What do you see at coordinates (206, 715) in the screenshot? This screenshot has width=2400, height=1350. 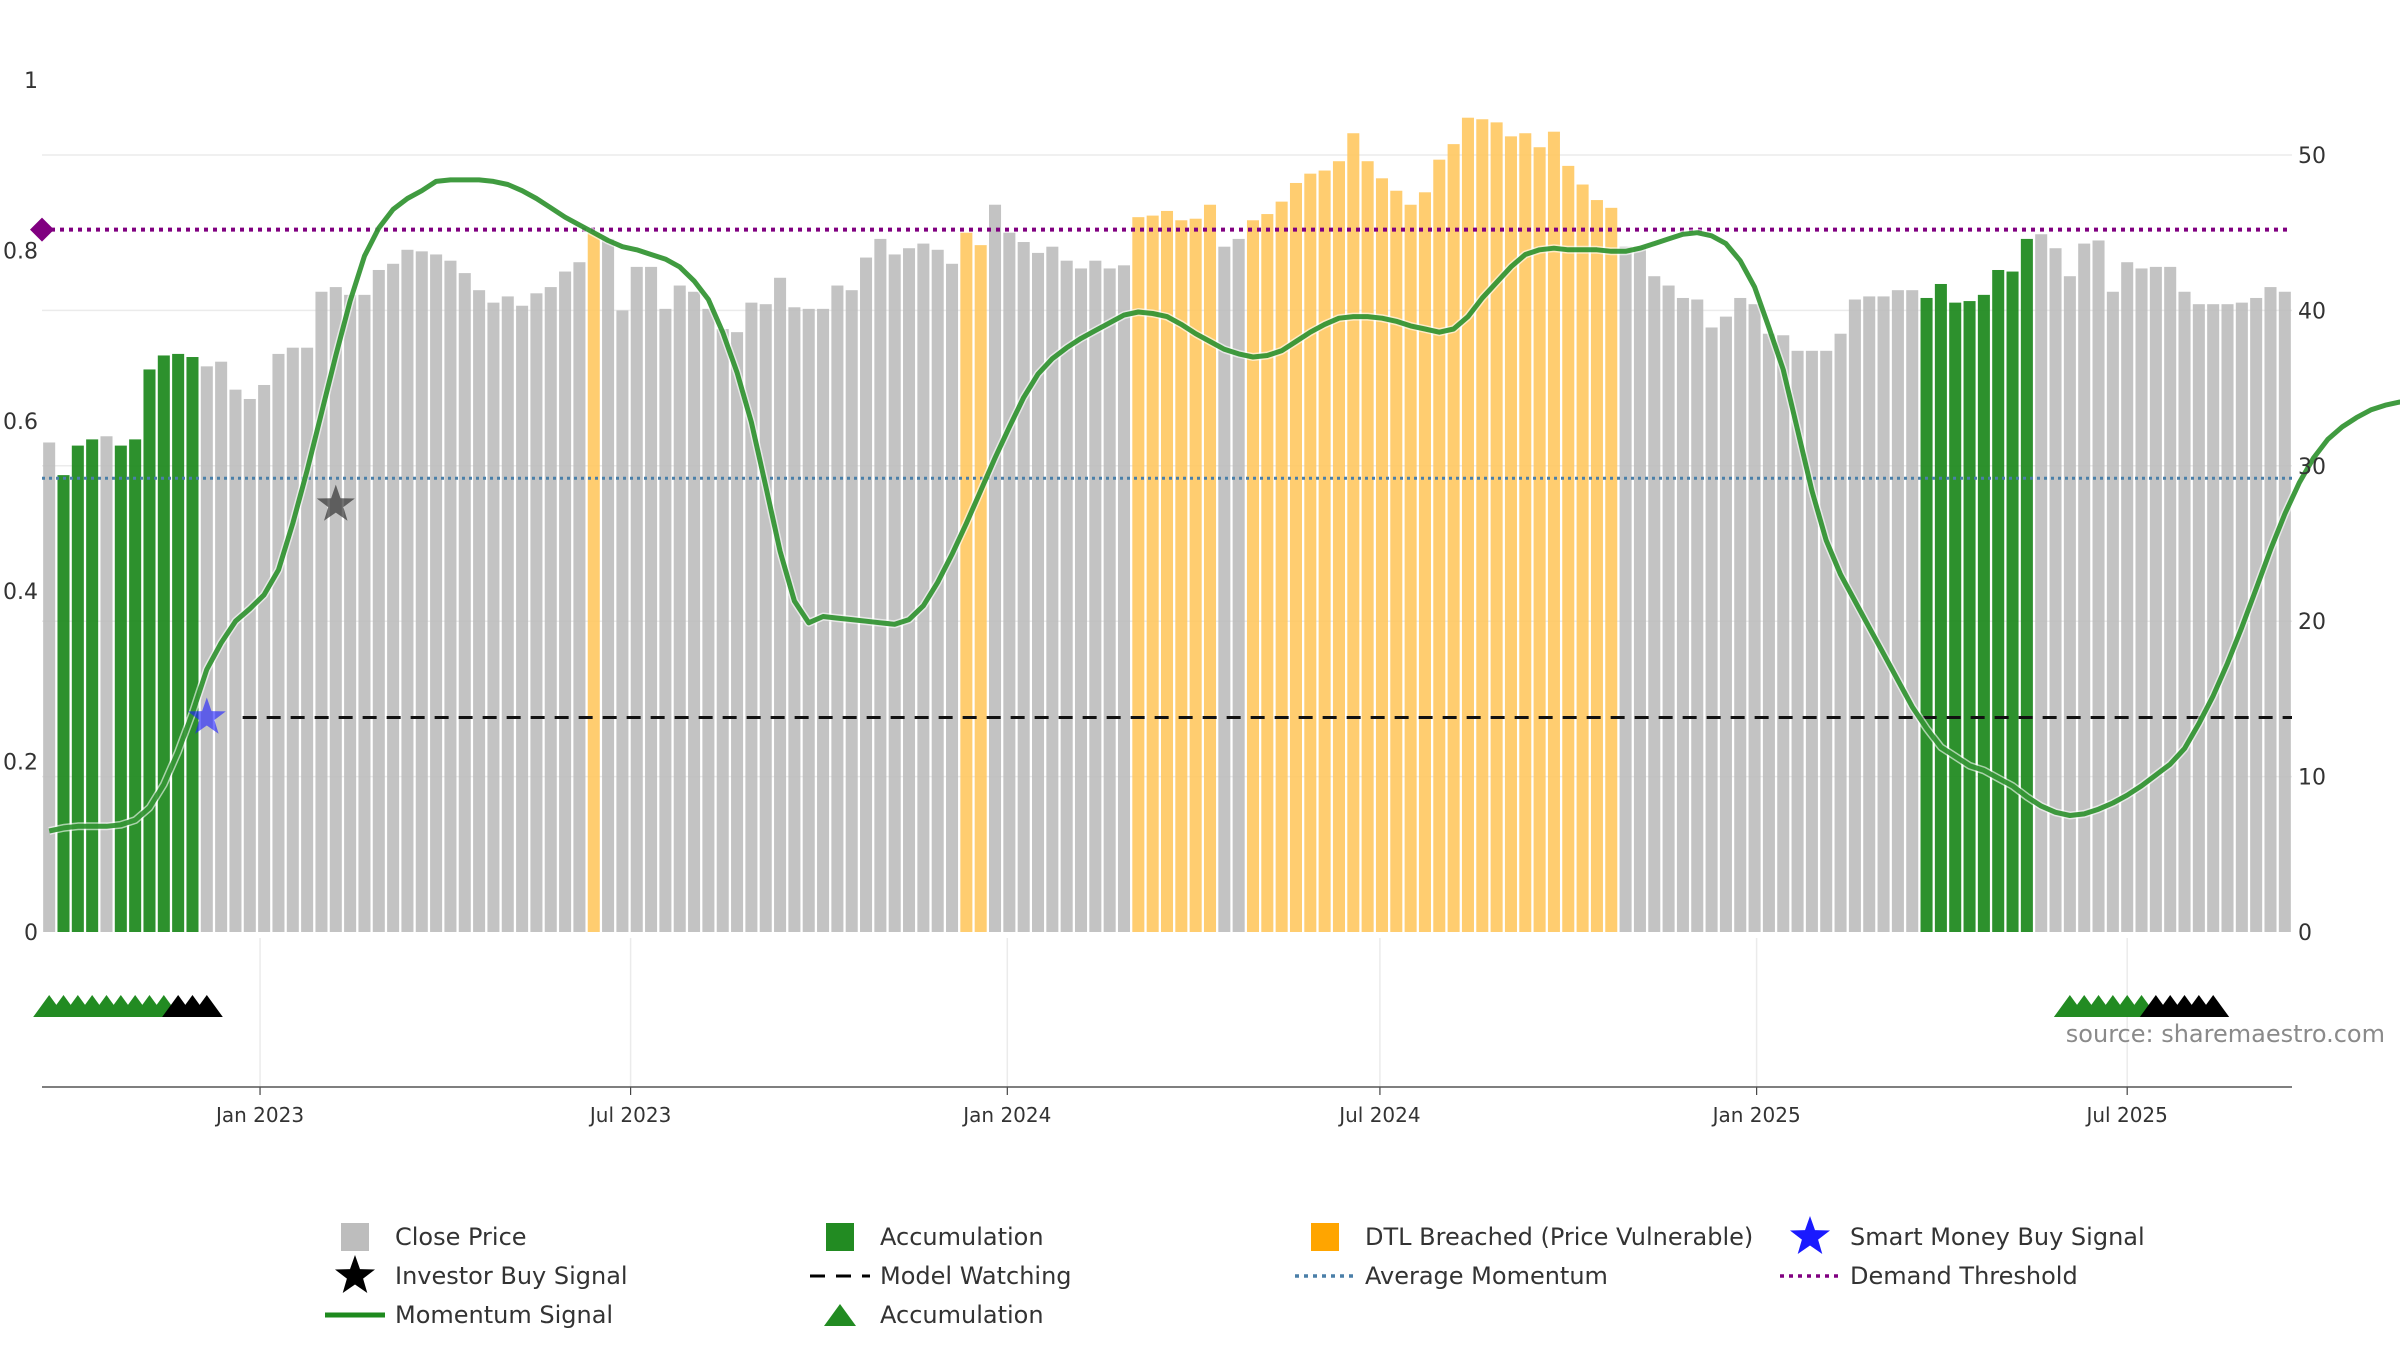 I see `smart-money-buy-signal` at bounding box center [206, 715].